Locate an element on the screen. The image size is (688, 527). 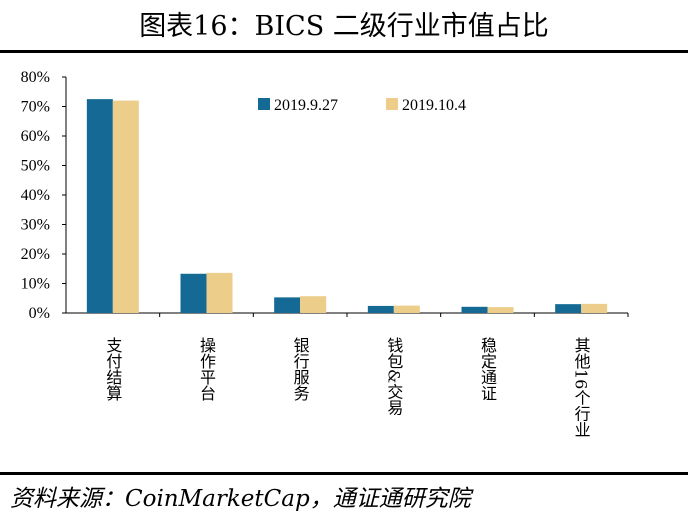
legend-label: 2019.9.27 is located at coordinates (306, 105).